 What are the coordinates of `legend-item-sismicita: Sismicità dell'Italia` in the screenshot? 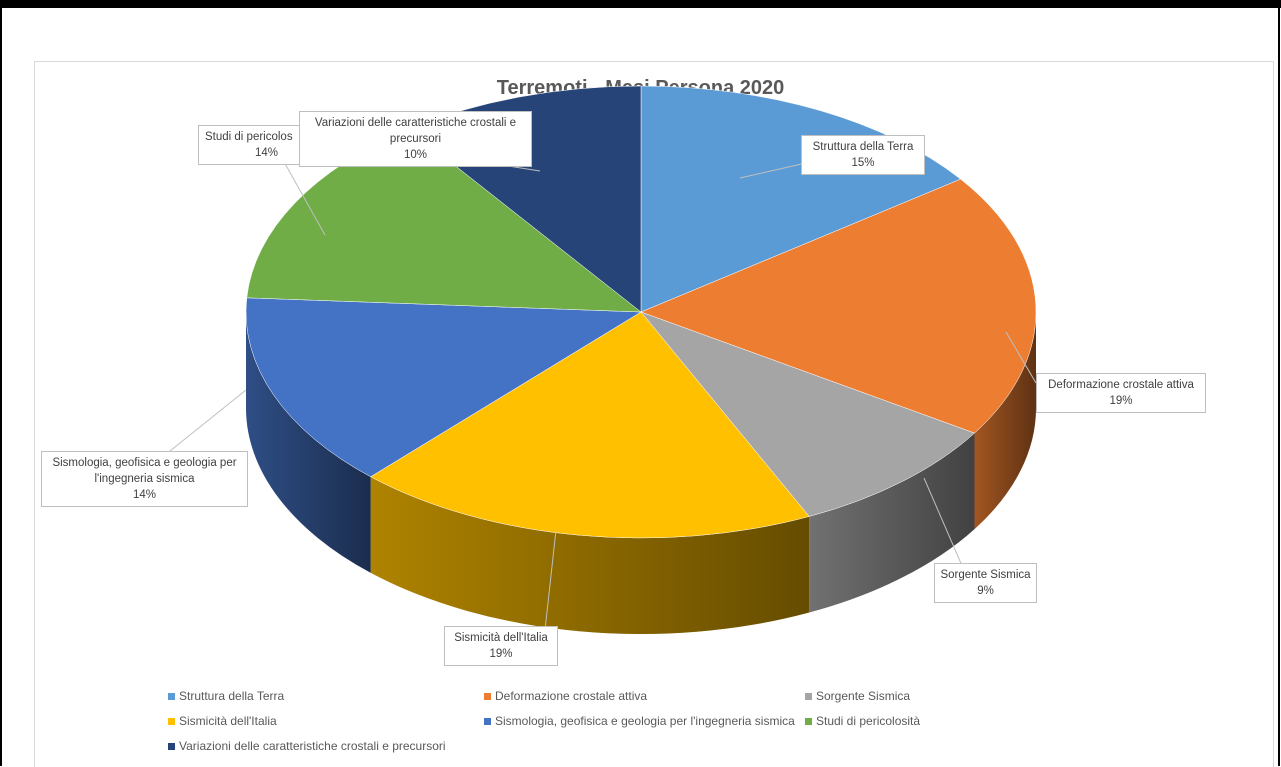 It's located at (222, 721).